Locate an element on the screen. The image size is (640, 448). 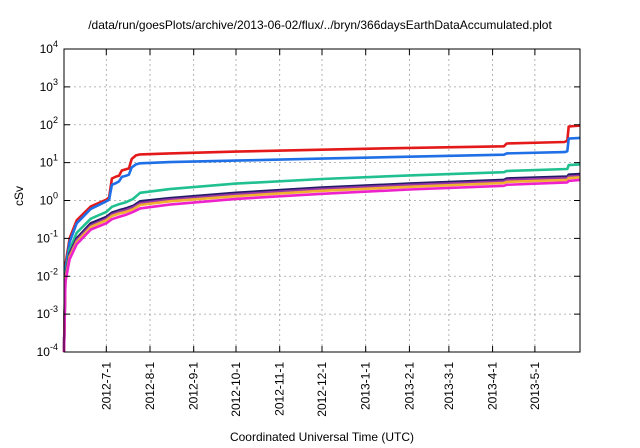
y-tick-label: 10⁻² is located at coordinates (47, 274).